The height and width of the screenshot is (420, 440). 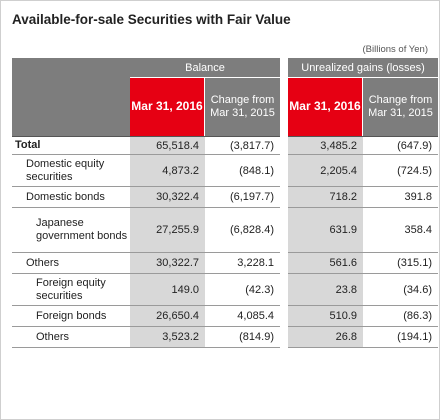 What do you see at coordinates (242, 263) in the screenshot?
I see `cell-balance-change: 3,228.1` at bounding box center [242, 263].